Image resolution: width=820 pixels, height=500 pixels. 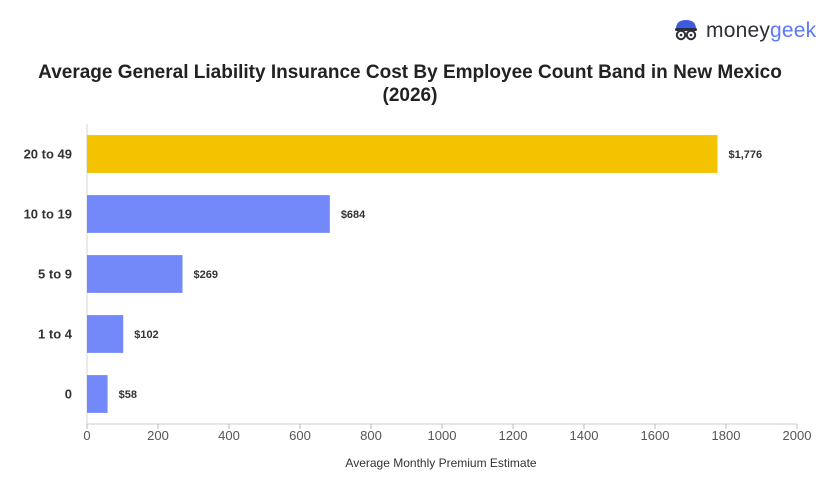 I want to click on moneygeek-mascot-icon, so click(x=686, y=30).